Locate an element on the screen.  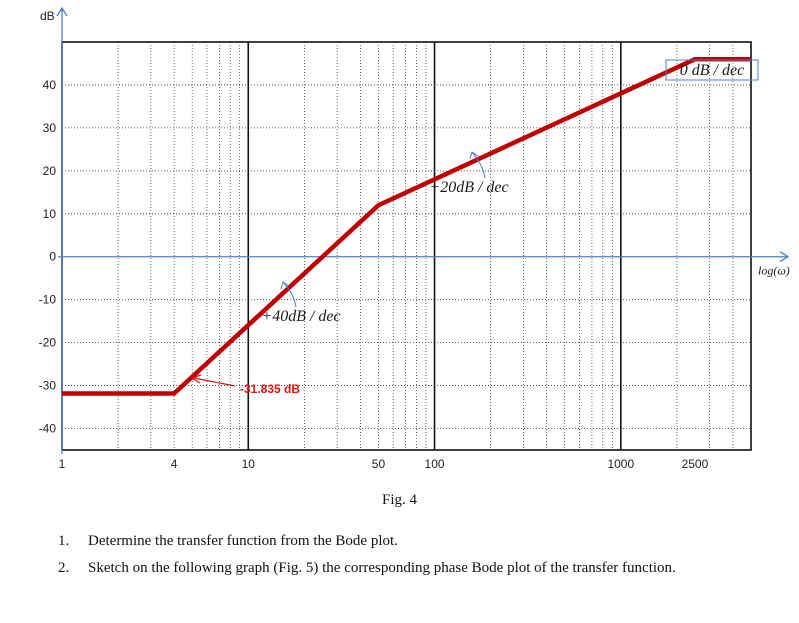
y-tick-label: -10 is located at coordinates (48, 300).